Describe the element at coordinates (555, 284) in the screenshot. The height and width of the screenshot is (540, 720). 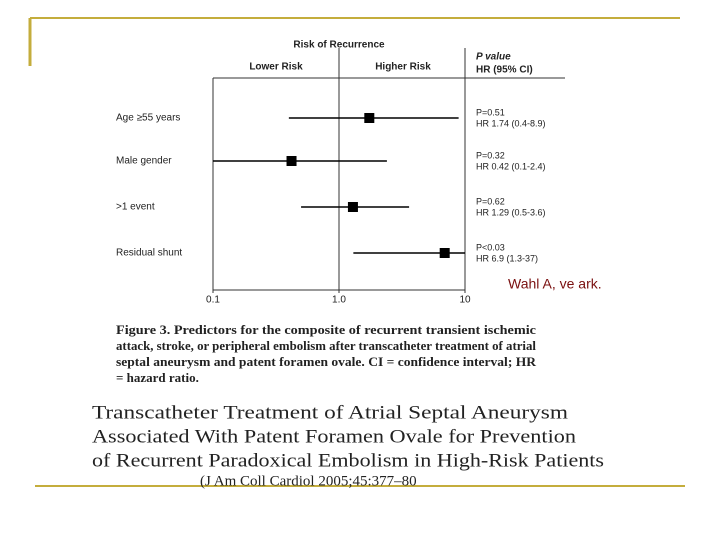
I see `credit: Wahl A, ve ark.` at that location.